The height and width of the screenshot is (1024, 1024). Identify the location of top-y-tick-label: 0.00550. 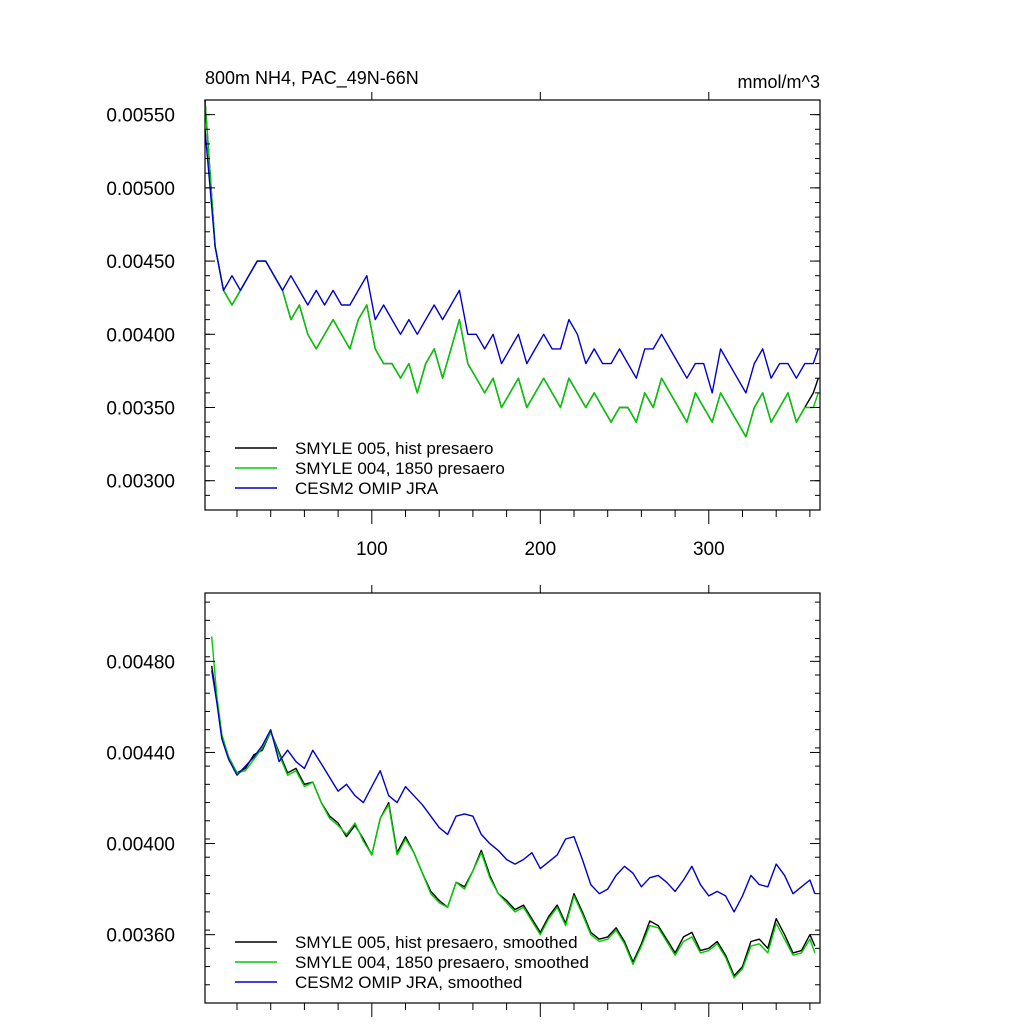
(140, 116).